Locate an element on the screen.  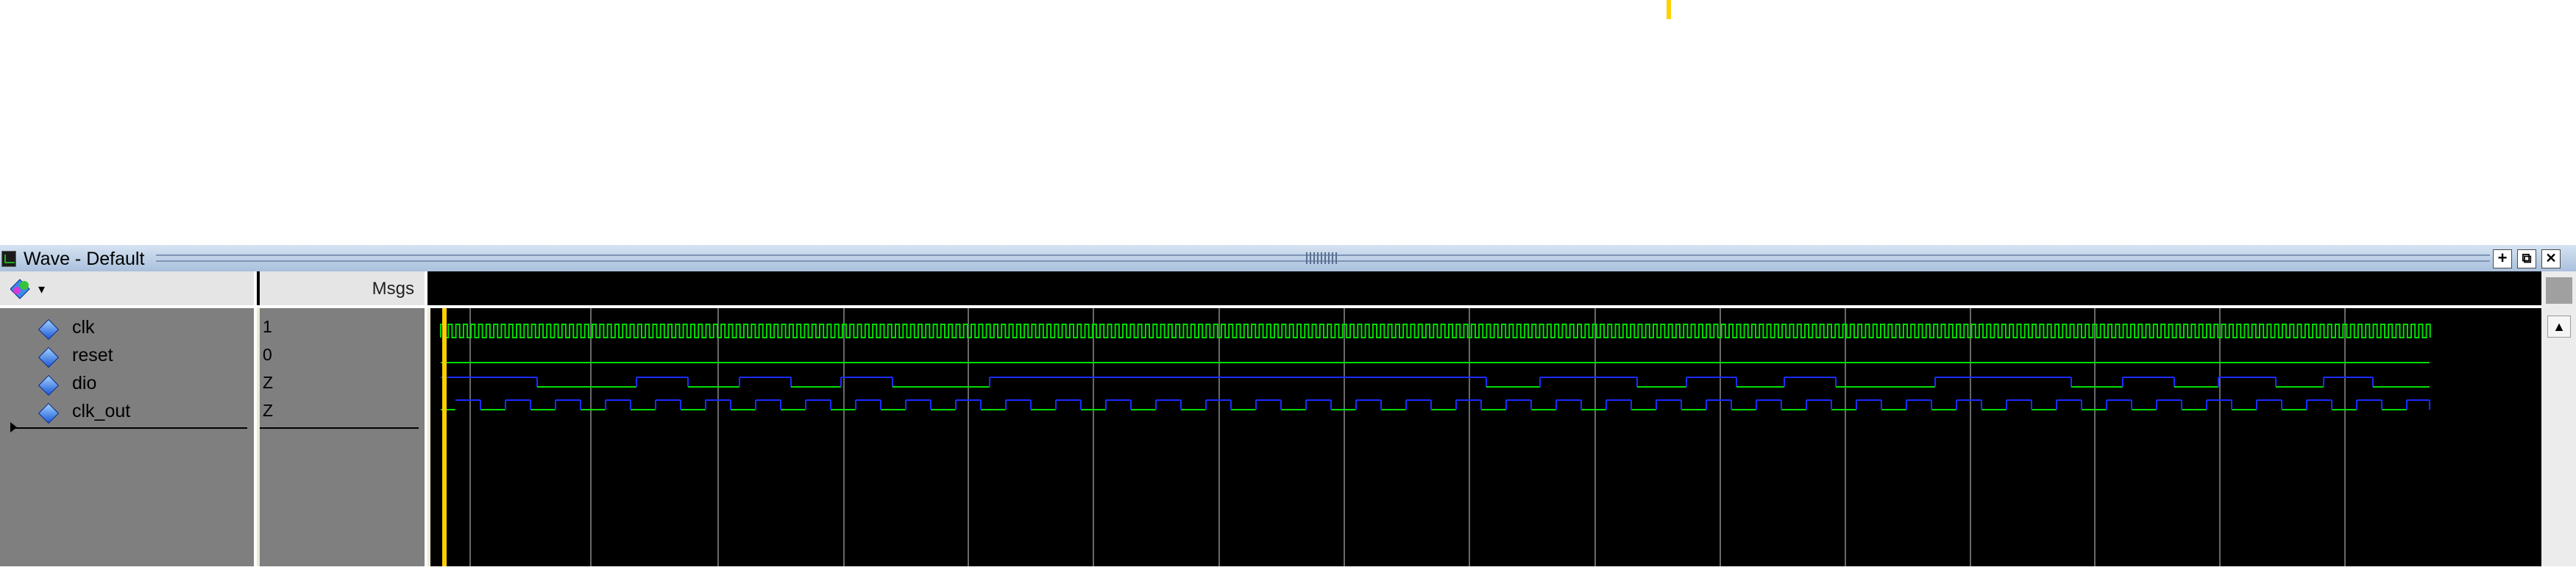
signal-name: clk_out is located at coordinates (101, 411).